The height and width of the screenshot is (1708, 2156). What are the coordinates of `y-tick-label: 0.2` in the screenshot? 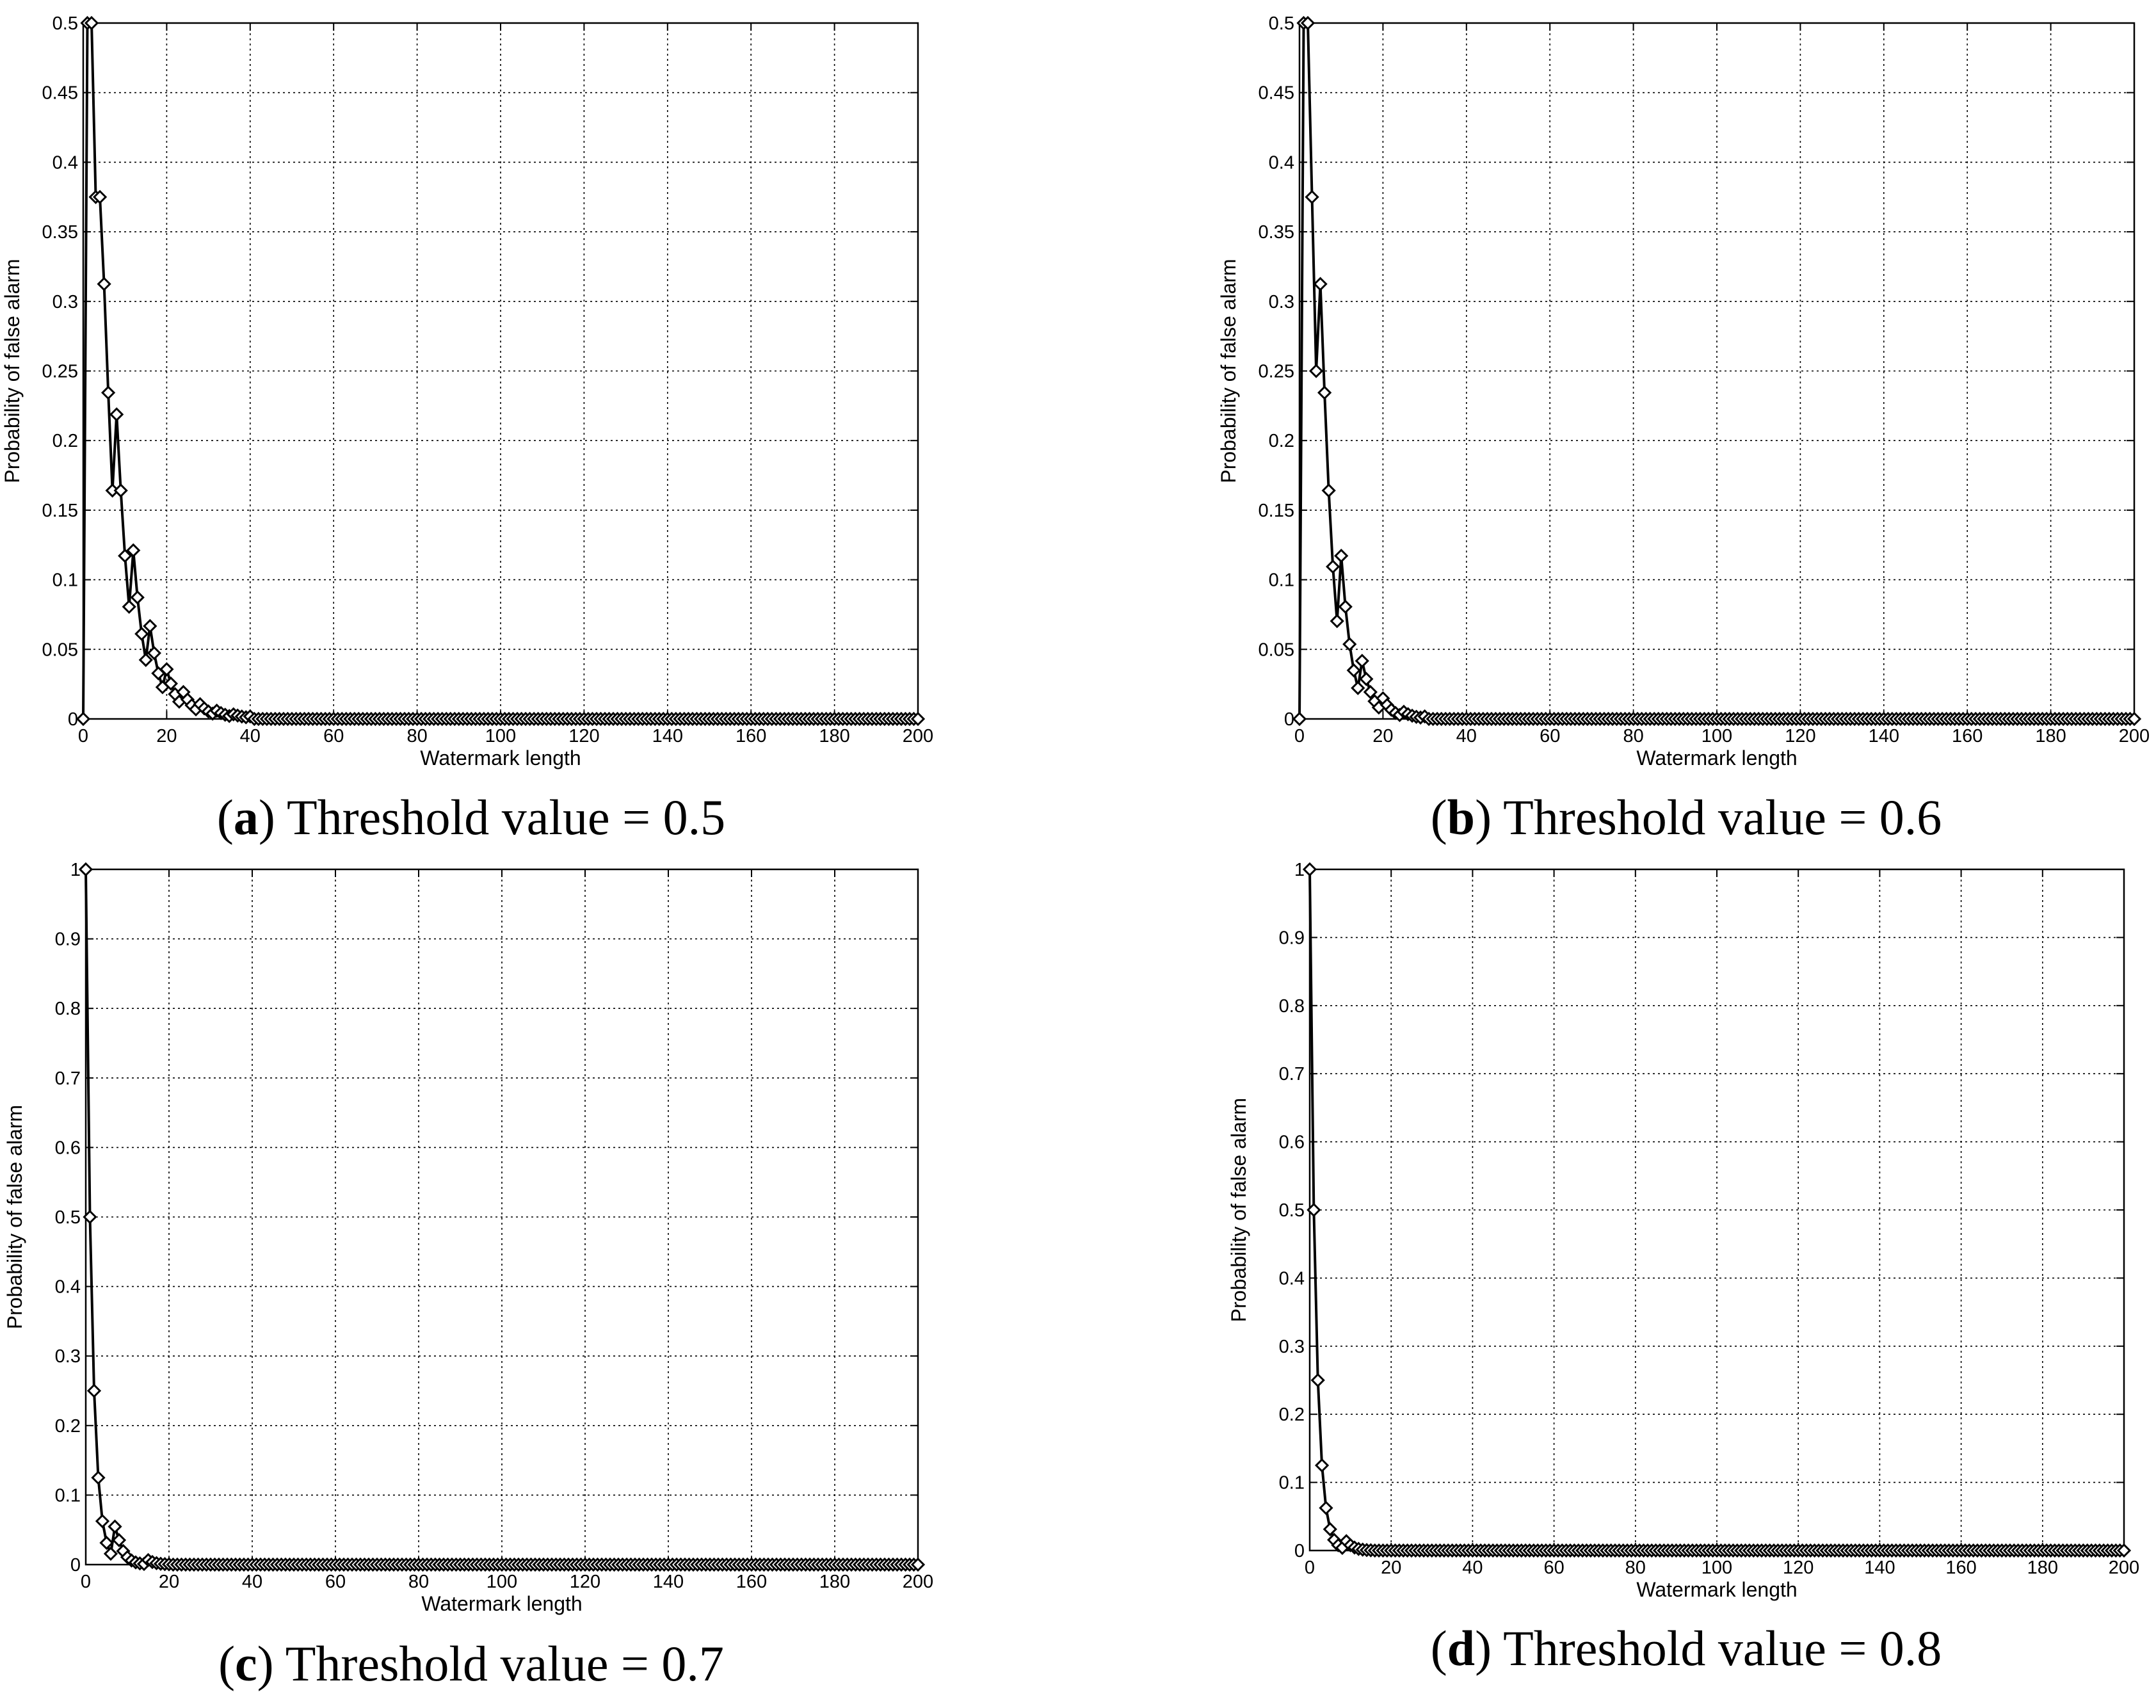 It's located at (65, 441).